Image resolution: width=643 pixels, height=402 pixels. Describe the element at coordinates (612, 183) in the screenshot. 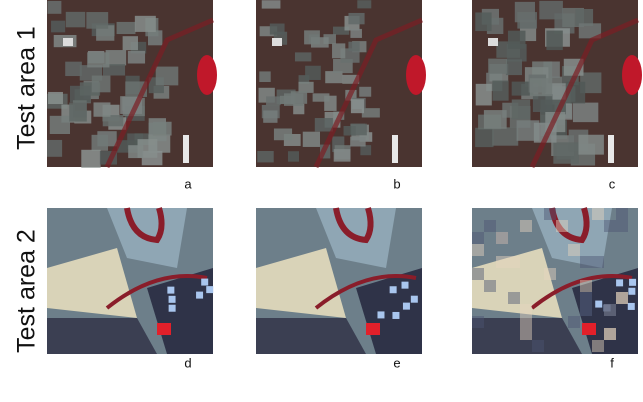

I see `panel-label: c` at that location.